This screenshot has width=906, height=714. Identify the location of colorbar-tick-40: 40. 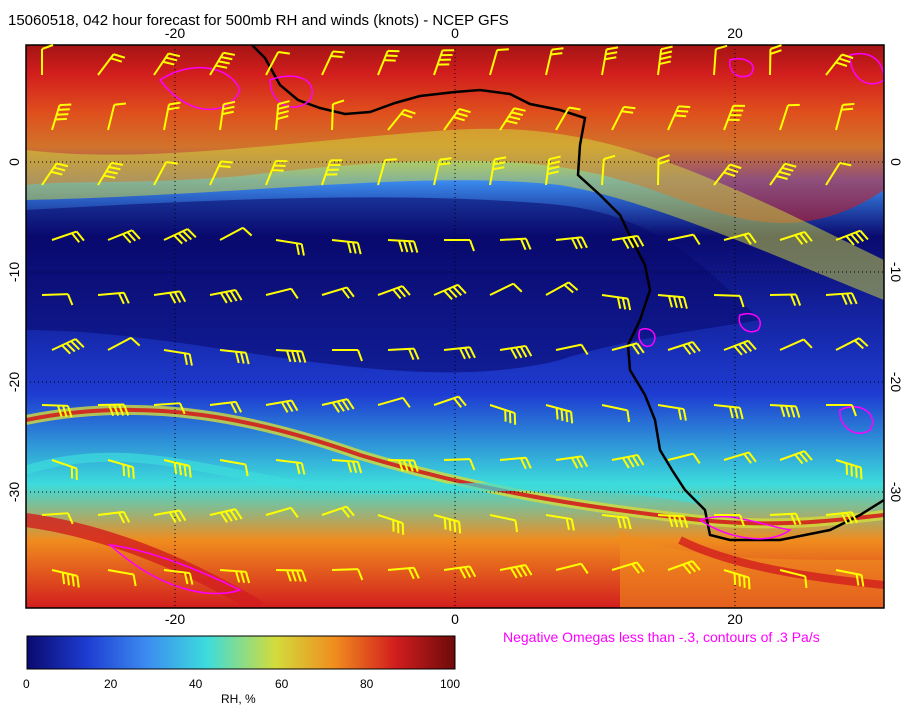
(196, 684).